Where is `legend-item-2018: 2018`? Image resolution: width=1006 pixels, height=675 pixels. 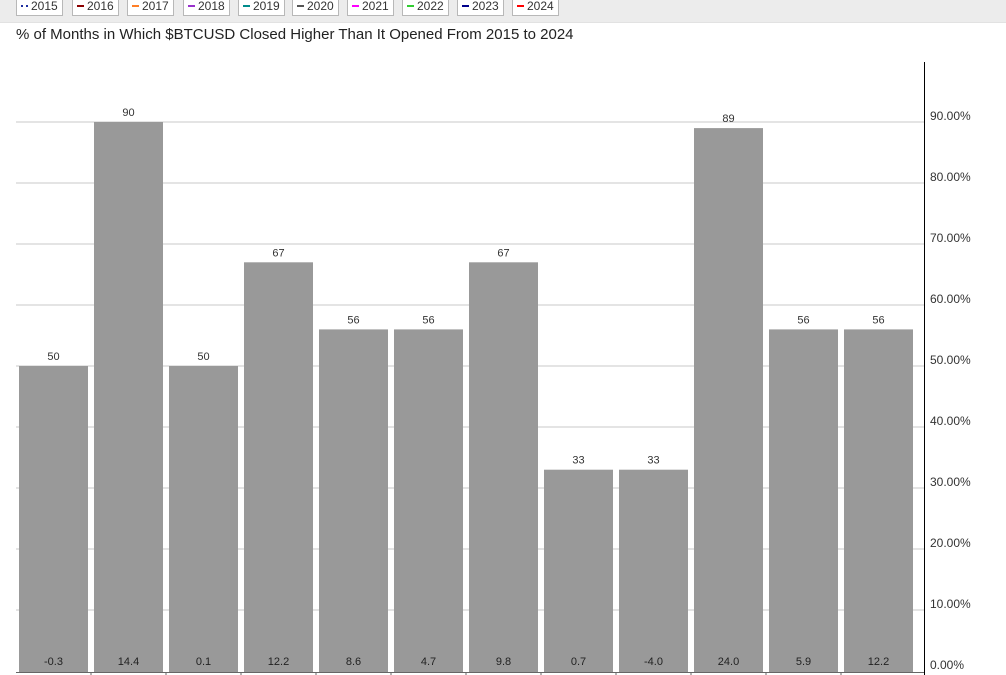
legend-item-2018: 2018 is located at coordinates (206, 8).